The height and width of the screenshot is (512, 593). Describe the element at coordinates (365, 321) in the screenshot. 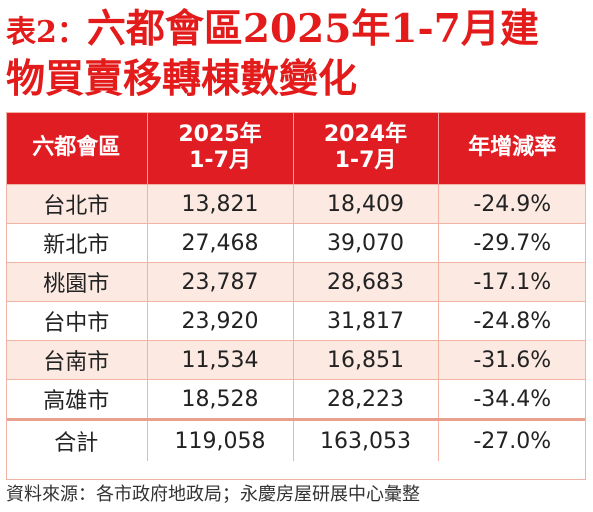

I see `cell-2024: 31,817` at that location.